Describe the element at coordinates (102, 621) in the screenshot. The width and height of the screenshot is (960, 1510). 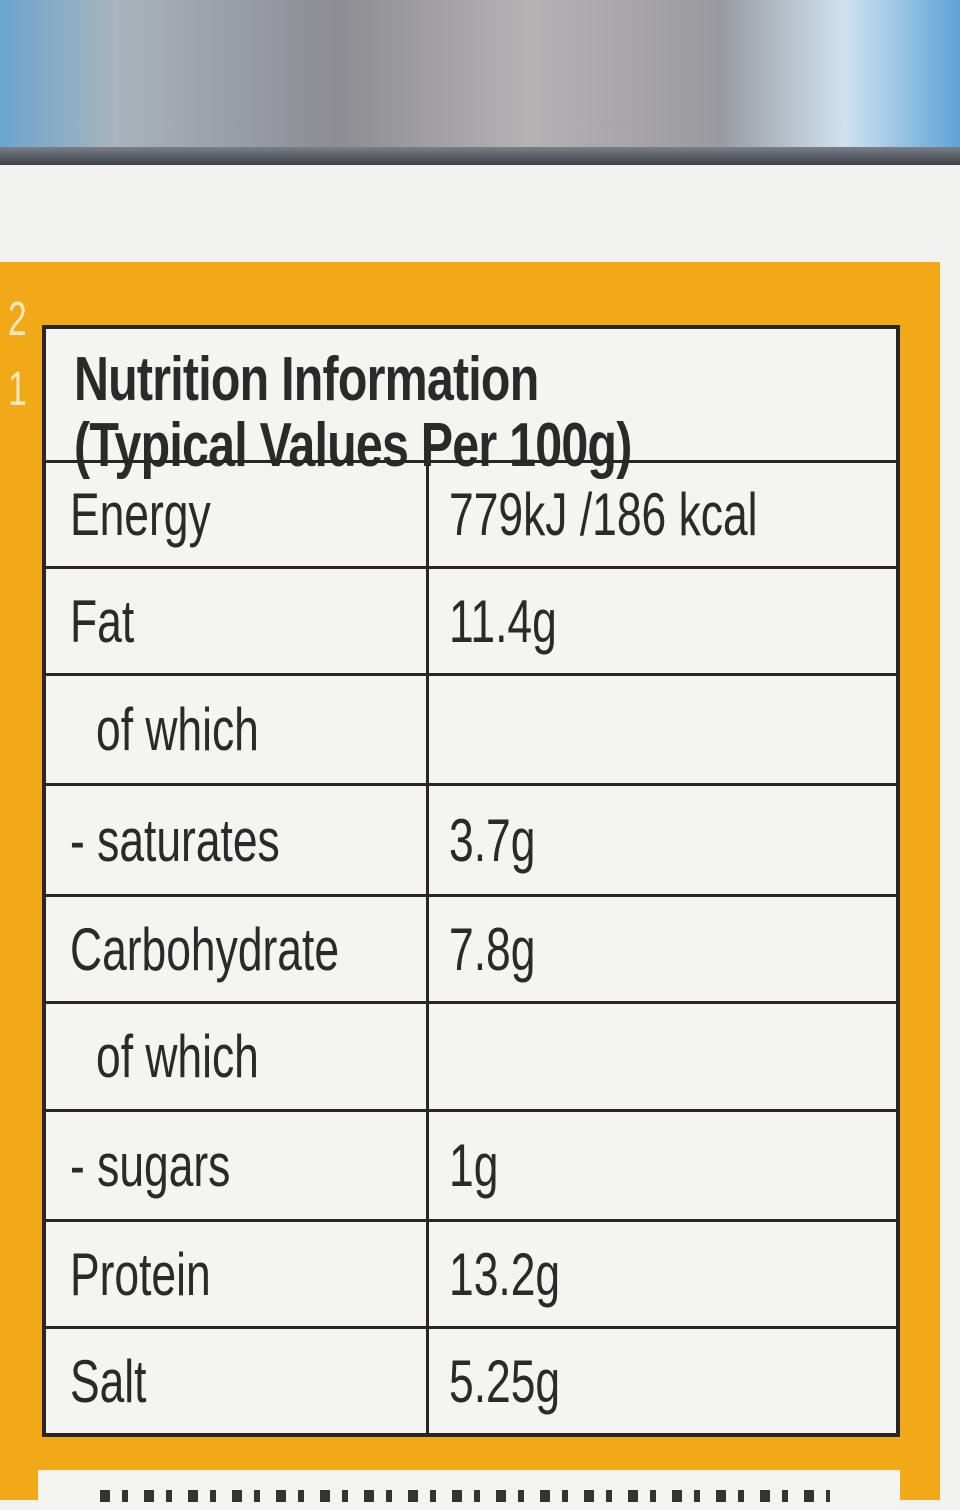
I see `nutrient-name: Fat` at that location.